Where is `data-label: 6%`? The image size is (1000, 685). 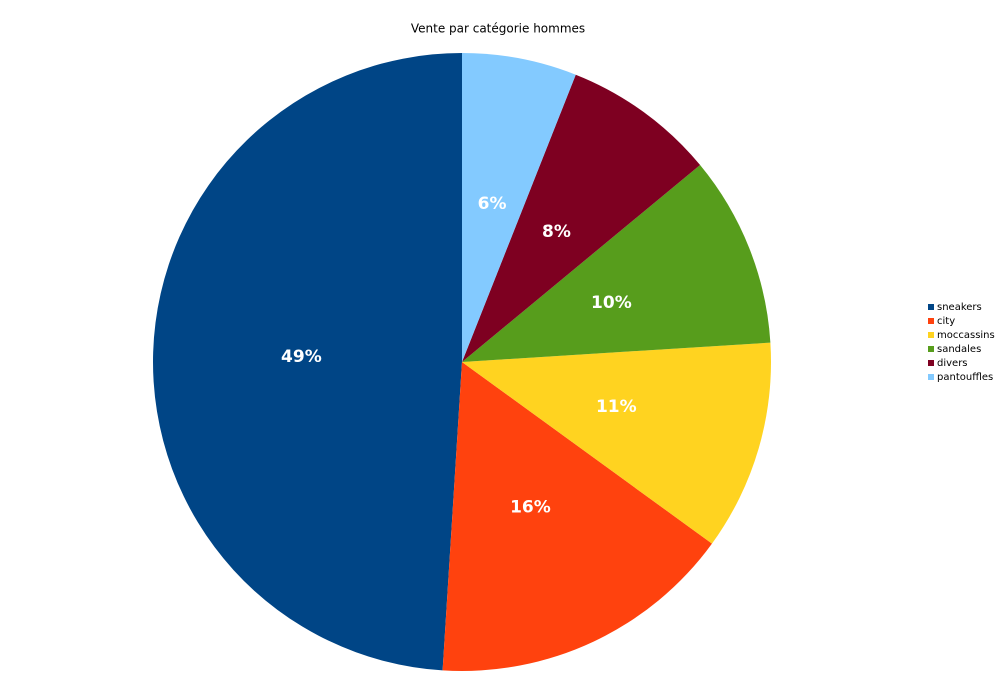
data-label: 6% is located at coordinates (492, 204).